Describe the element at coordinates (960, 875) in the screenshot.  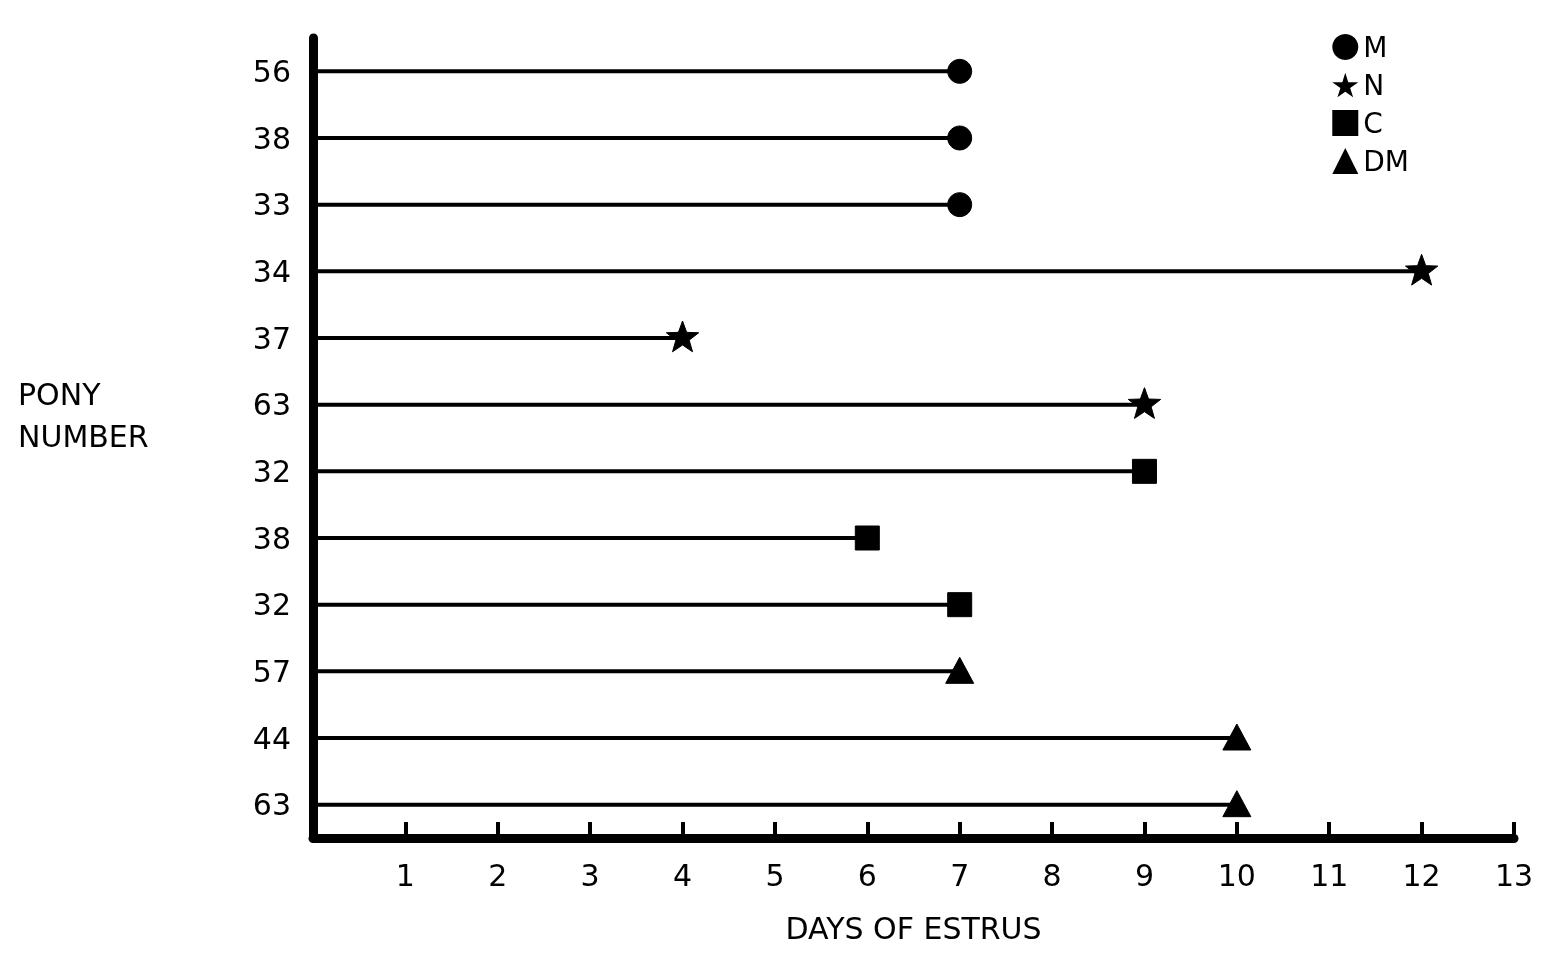
I see `x-tick-label: 7` at that location.